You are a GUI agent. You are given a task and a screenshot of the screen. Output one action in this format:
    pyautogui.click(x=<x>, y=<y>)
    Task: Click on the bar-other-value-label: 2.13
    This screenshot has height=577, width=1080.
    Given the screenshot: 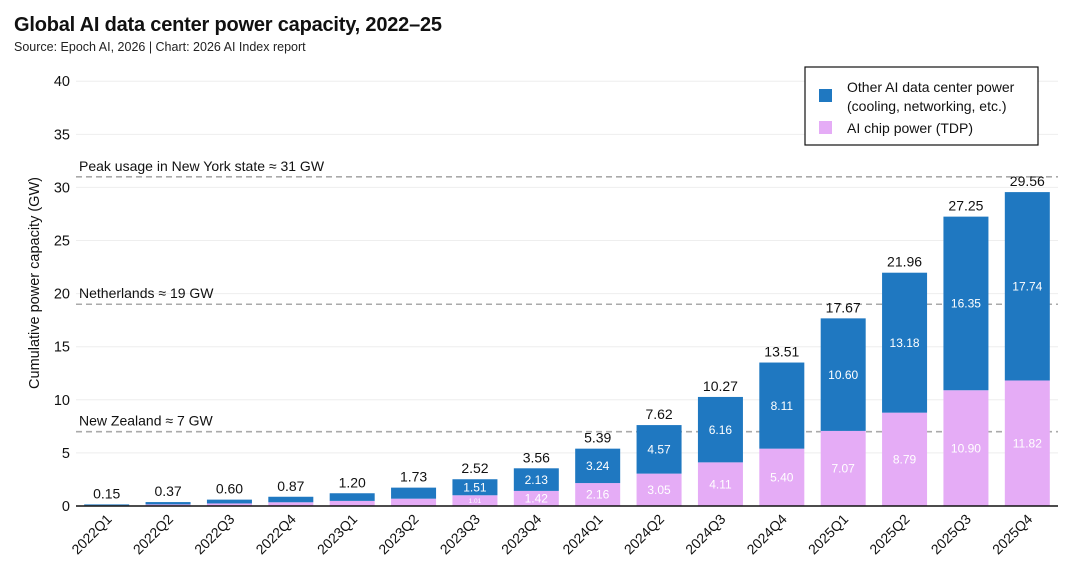 What is the action you would take?
    pyautogui.click(x=537, y=480)
    